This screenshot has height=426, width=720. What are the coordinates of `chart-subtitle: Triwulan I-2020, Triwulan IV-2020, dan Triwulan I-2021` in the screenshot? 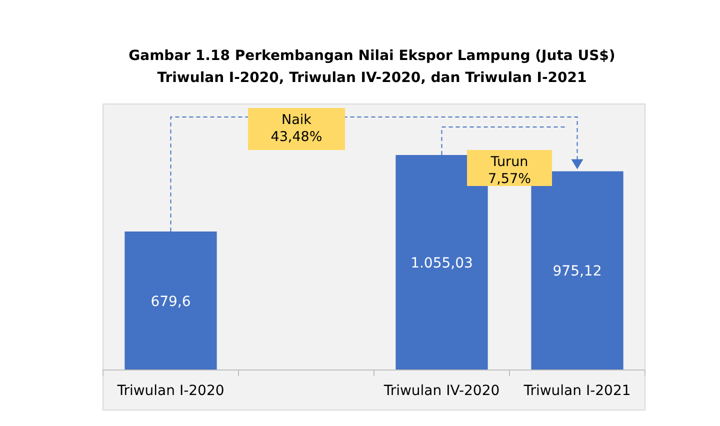 It's located at (372, 78).